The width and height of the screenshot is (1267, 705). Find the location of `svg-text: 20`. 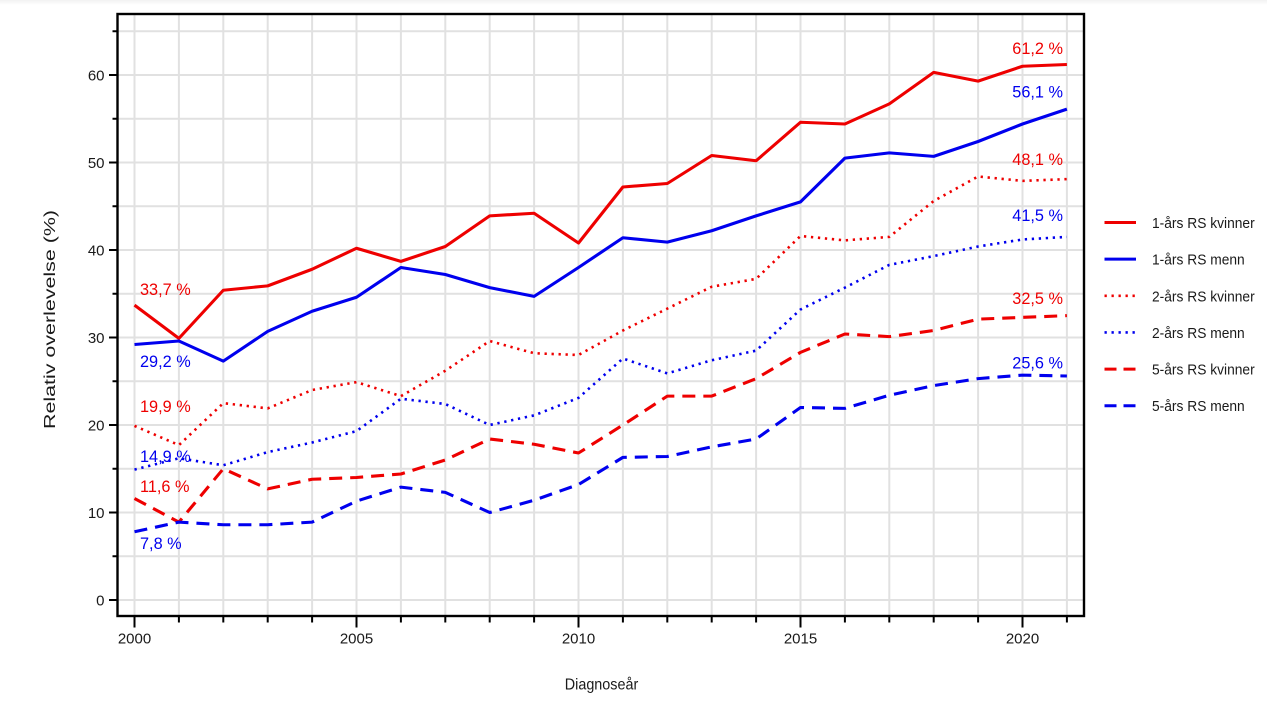

svg-text: 20 is located at coordinates (96, 426).